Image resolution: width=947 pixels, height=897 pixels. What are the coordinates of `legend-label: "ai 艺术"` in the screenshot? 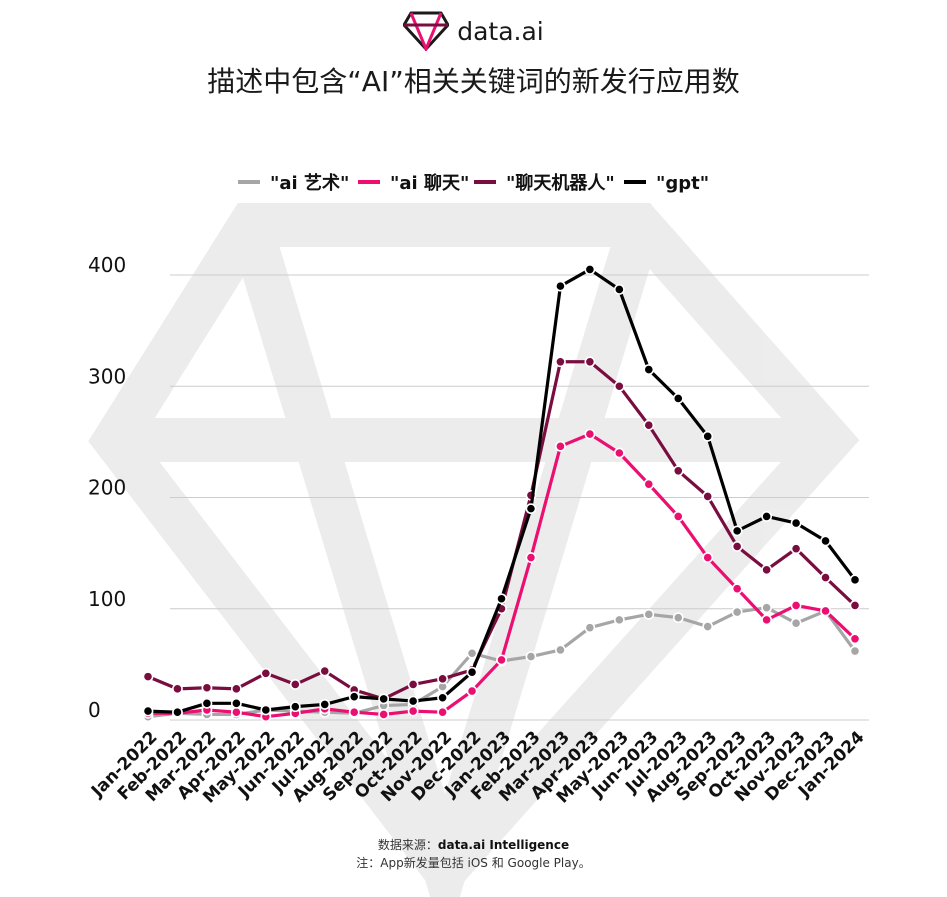 It's located at (309, 183).